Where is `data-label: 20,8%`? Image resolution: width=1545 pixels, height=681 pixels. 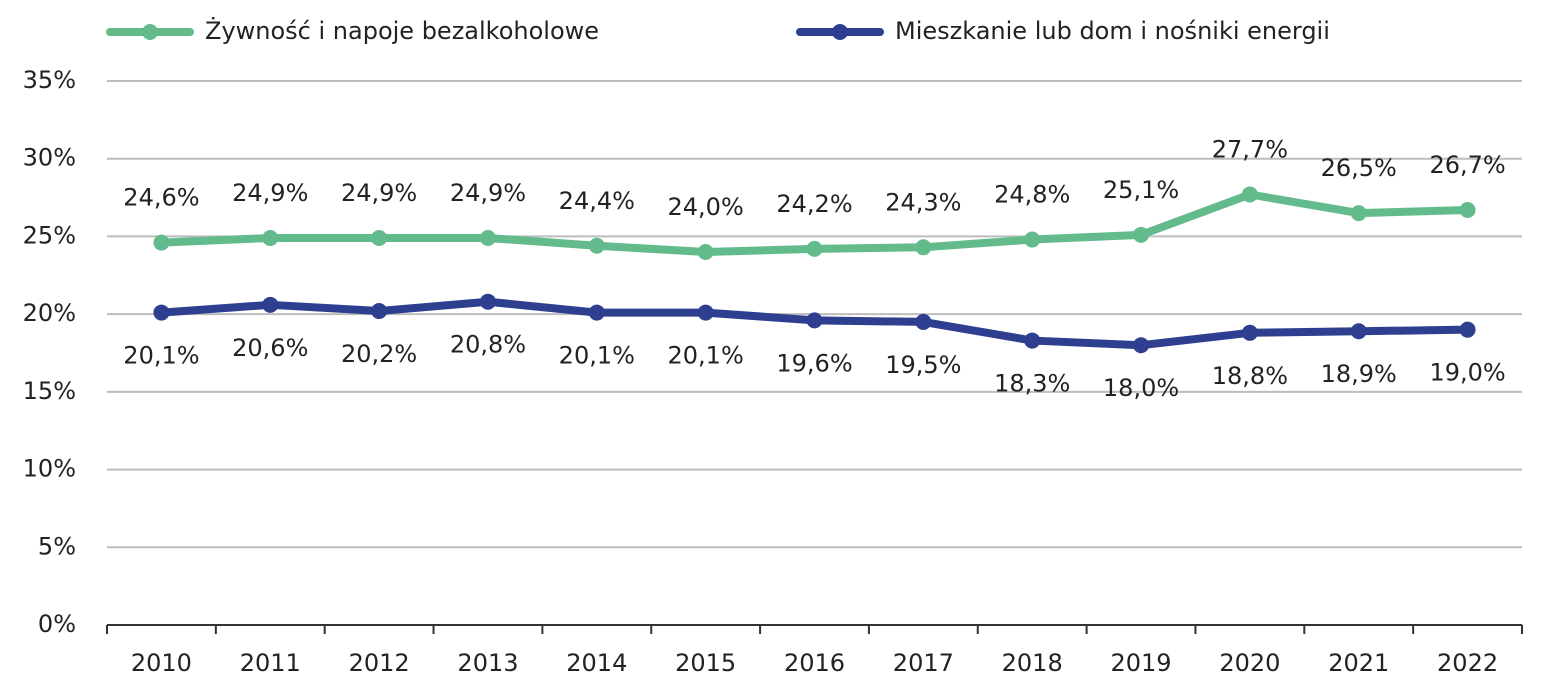 data-label: 20,8% is located at coordinates (488, 345).